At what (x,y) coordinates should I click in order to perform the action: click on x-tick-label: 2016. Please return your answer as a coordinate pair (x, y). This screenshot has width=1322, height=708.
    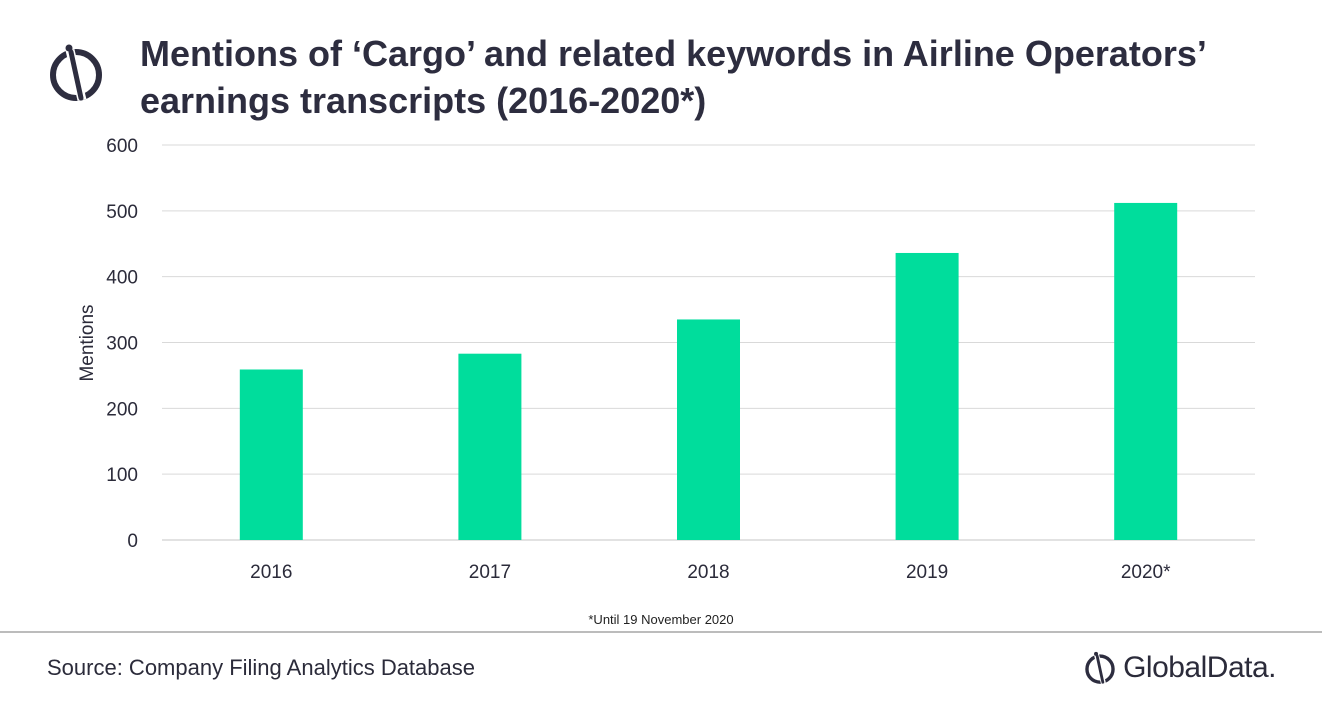
    Looking at the image, I should click on (271, 572).